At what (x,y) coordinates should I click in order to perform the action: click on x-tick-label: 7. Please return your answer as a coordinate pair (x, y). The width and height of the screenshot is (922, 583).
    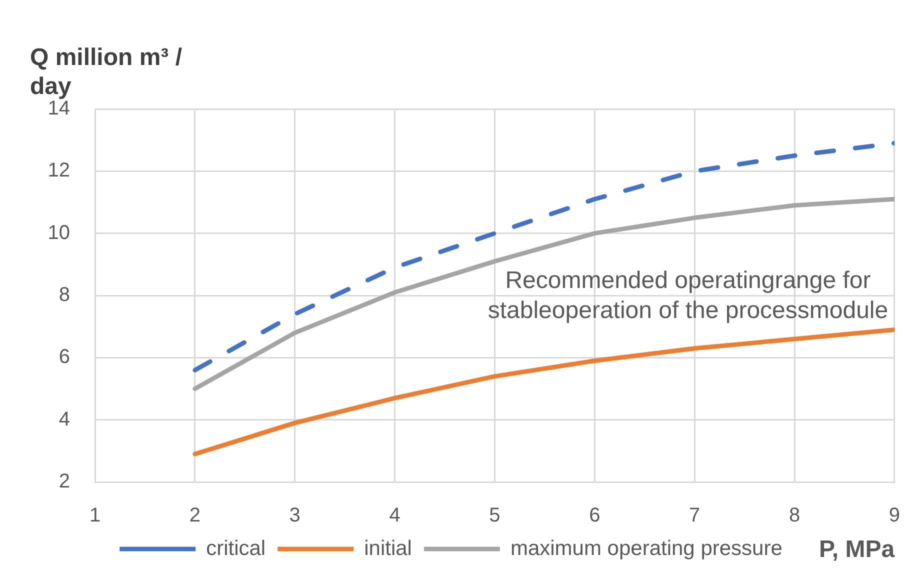
    Looking at the image, I should click on (694, 515).